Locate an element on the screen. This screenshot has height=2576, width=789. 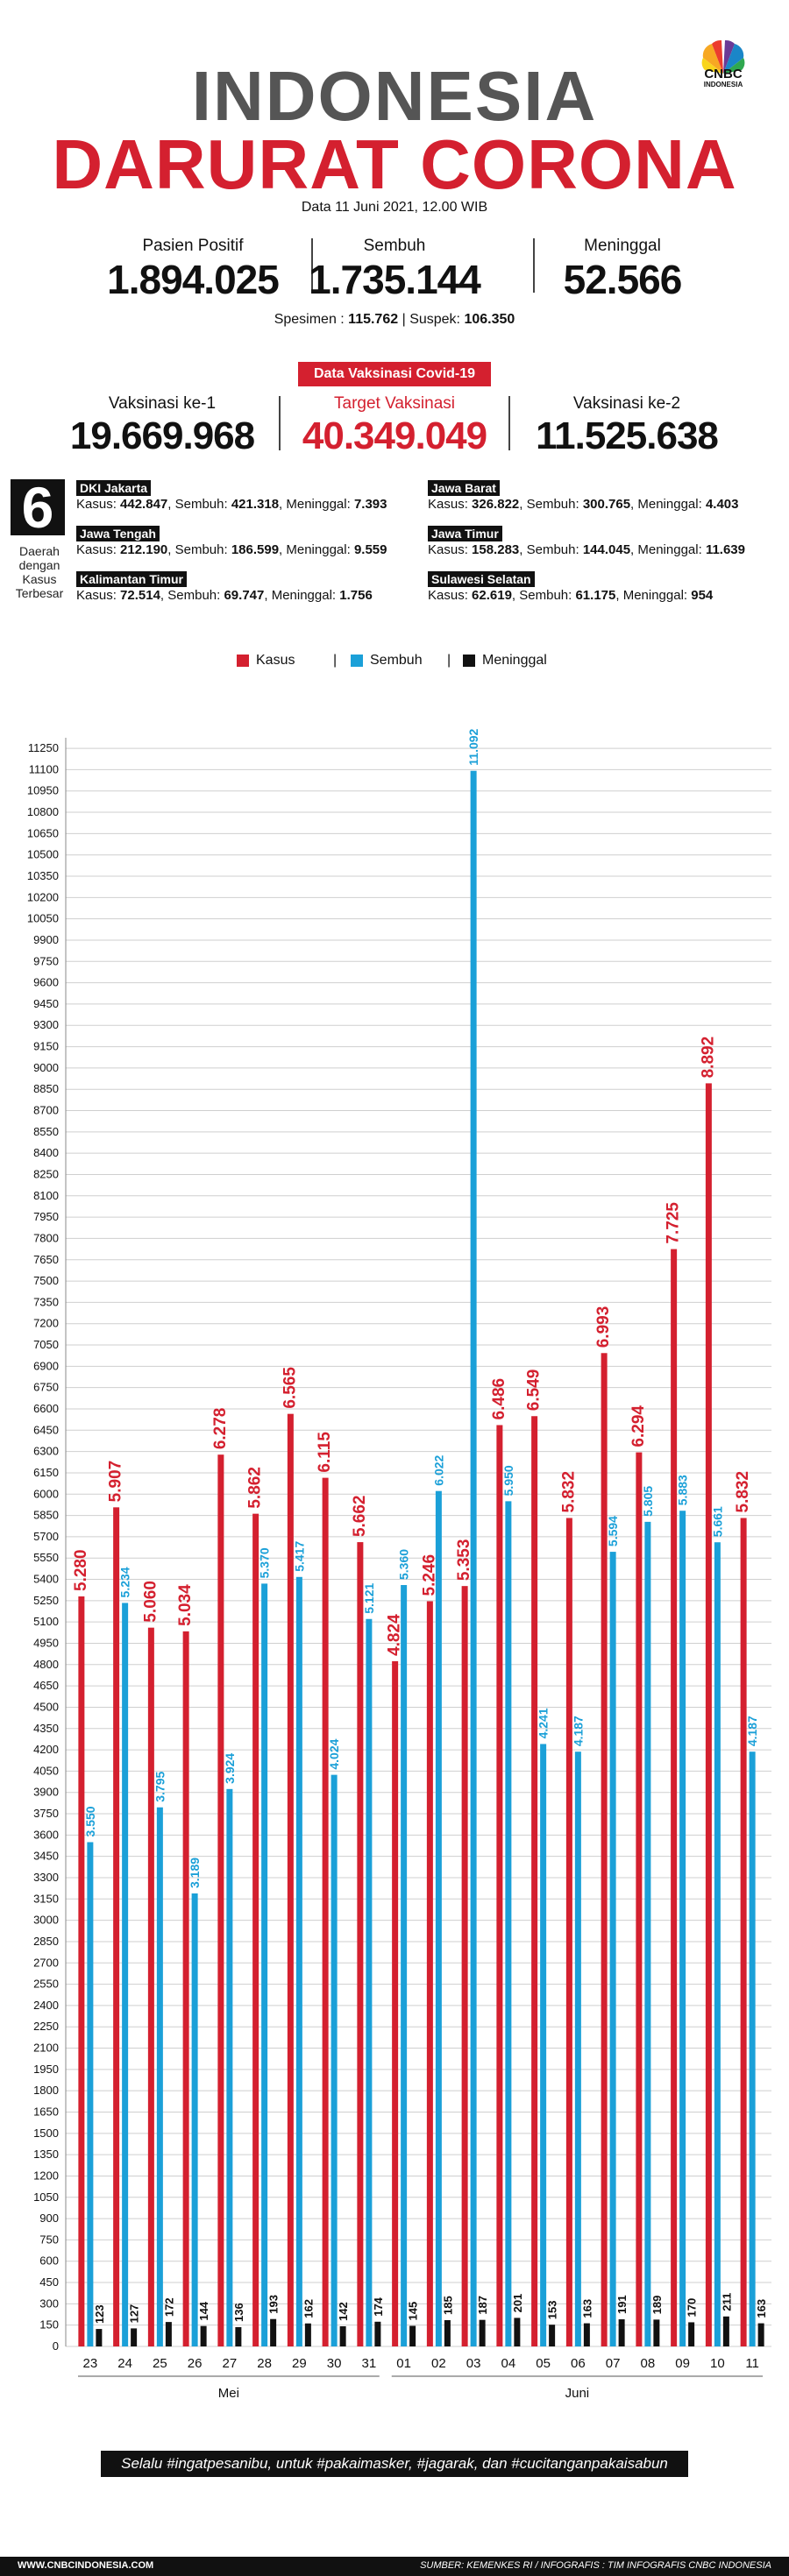
y-tick-label: 10350 is located at coordinates (43, 875).